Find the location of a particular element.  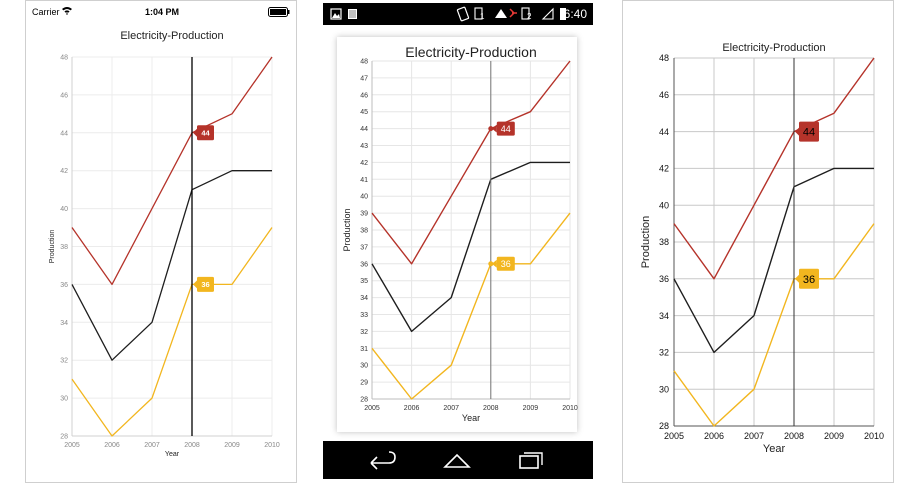

home-icon is located at coordinates (457, 460).